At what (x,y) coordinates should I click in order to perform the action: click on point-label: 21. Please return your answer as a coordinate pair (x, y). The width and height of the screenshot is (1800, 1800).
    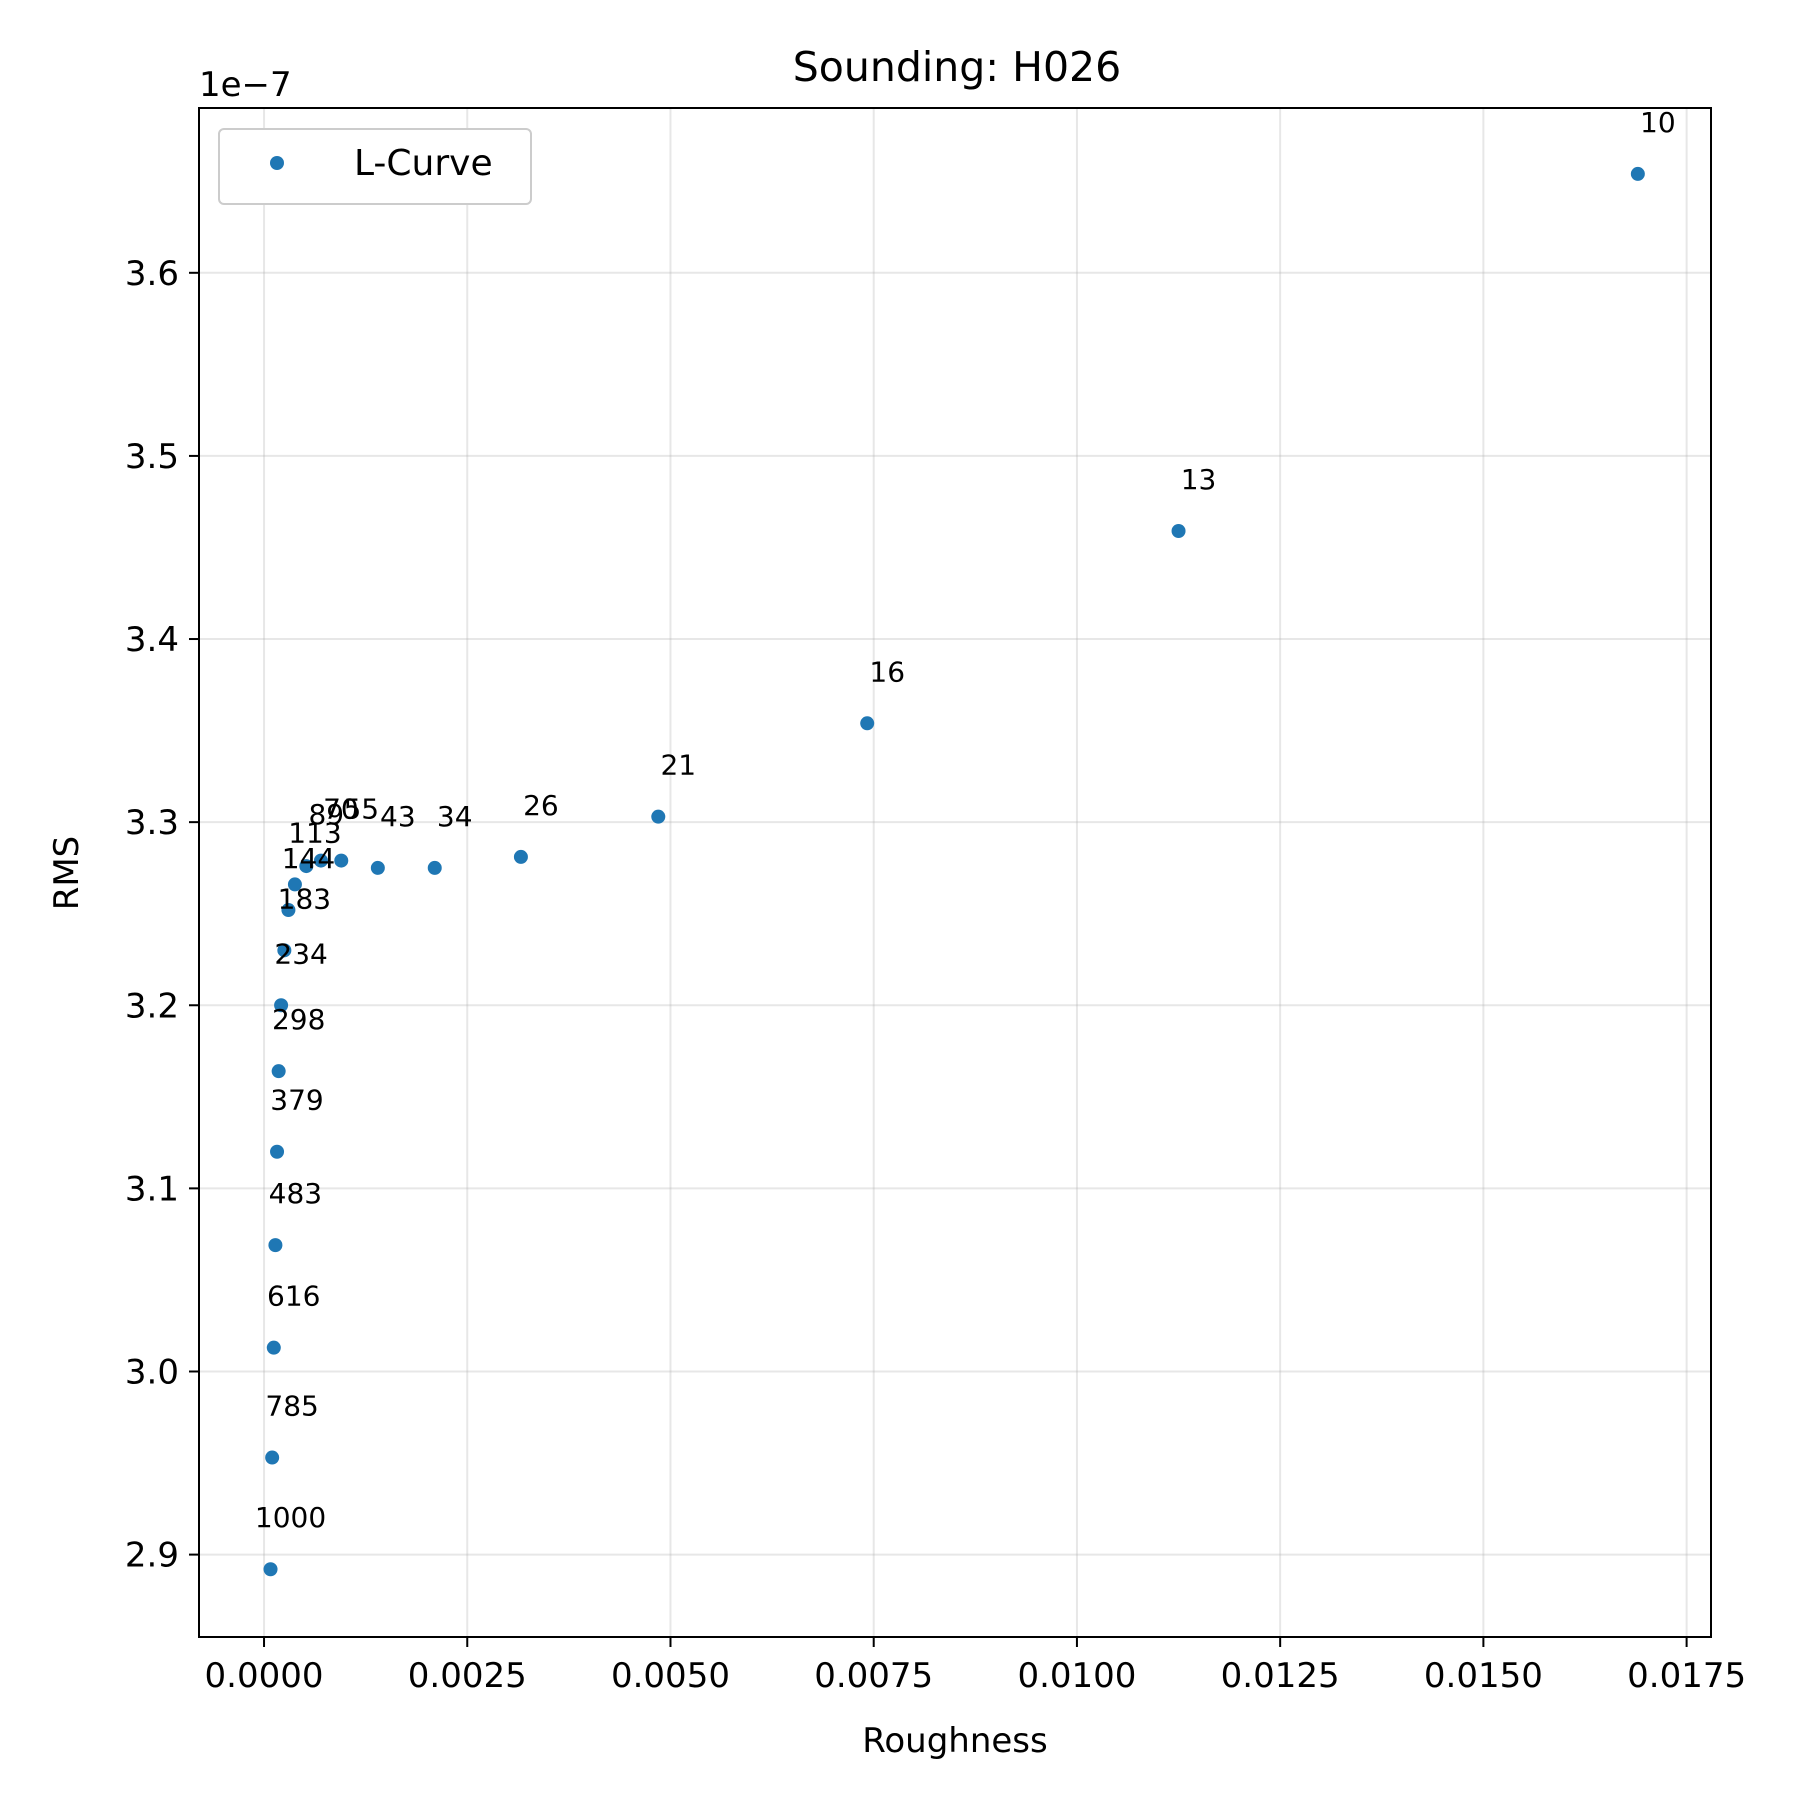
    Looking at the image, I should click on (678, 765).